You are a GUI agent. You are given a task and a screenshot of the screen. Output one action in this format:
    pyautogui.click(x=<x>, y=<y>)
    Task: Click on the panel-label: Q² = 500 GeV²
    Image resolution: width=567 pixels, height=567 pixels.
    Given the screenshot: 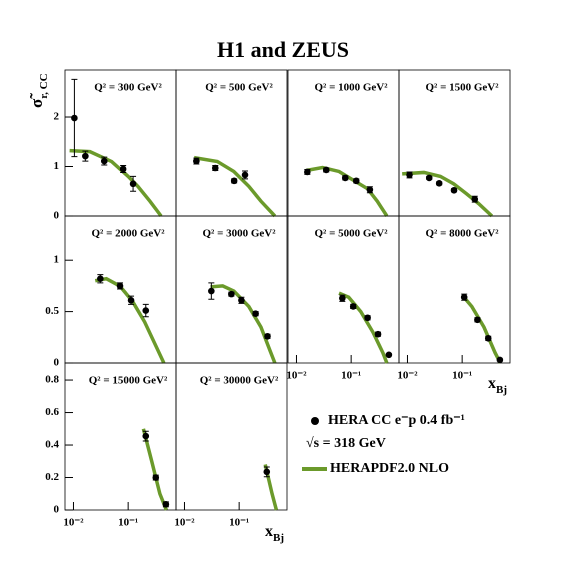 What is the action you would take?
    pyautogui.click(x=239, y=88)
    